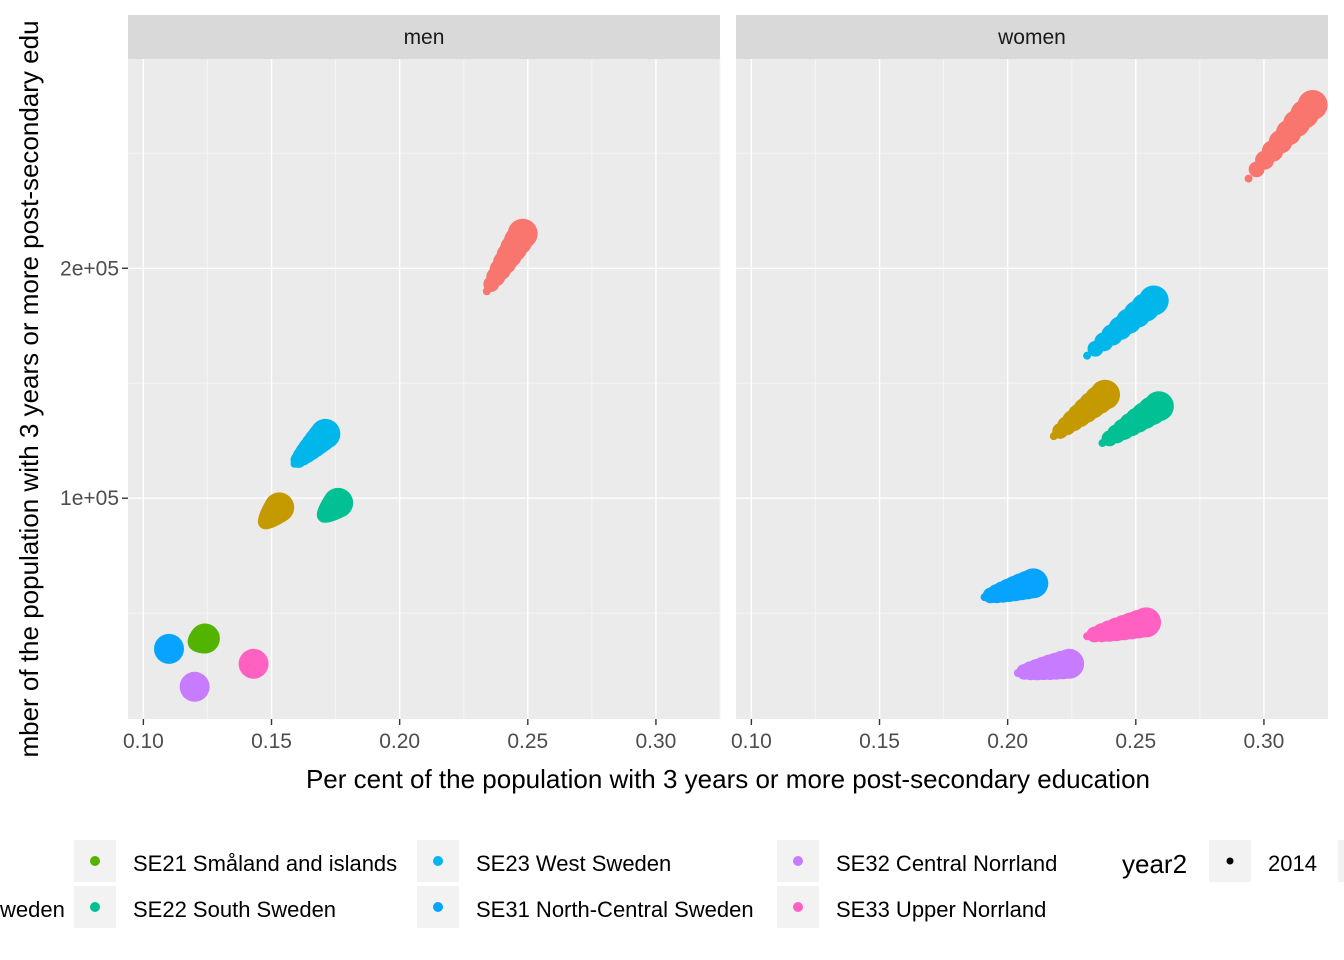 This screenshot has width=1344, height=960. I want to click on strip-label-women: women, so click(1031, 37).